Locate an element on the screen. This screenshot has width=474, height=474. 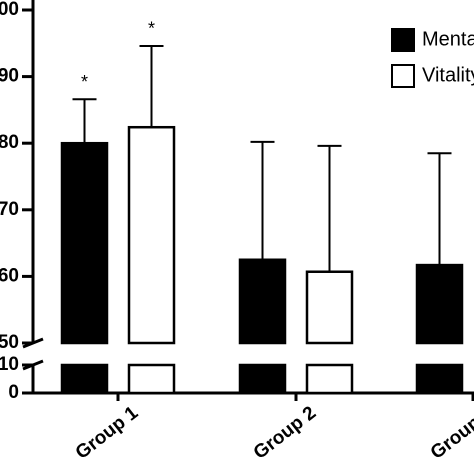
y-tick-label: 10 is located at coordinates (9, 364).